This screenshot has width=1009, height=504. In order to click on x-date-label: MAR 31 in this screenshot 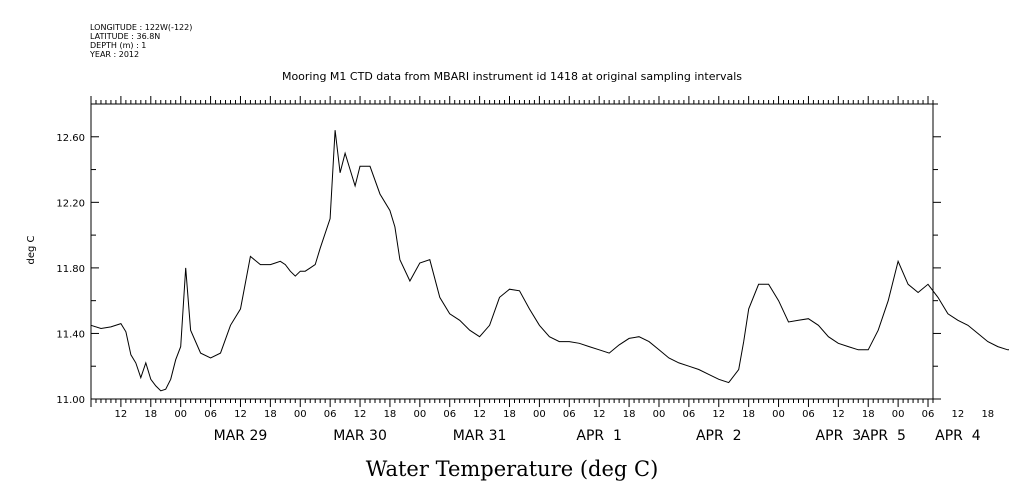, I will do `click(480, 436)`.